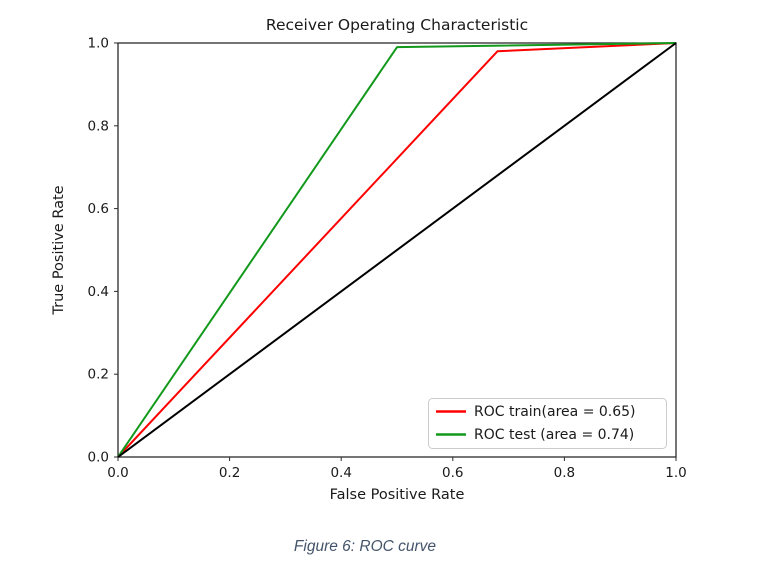 This screenshot has height=580, width=771. What do you see at coordinates (555, 412) in the screenshot?
I see `legend-label-train: ROC train(area = 0.65)` at bounding box center [555, 412].